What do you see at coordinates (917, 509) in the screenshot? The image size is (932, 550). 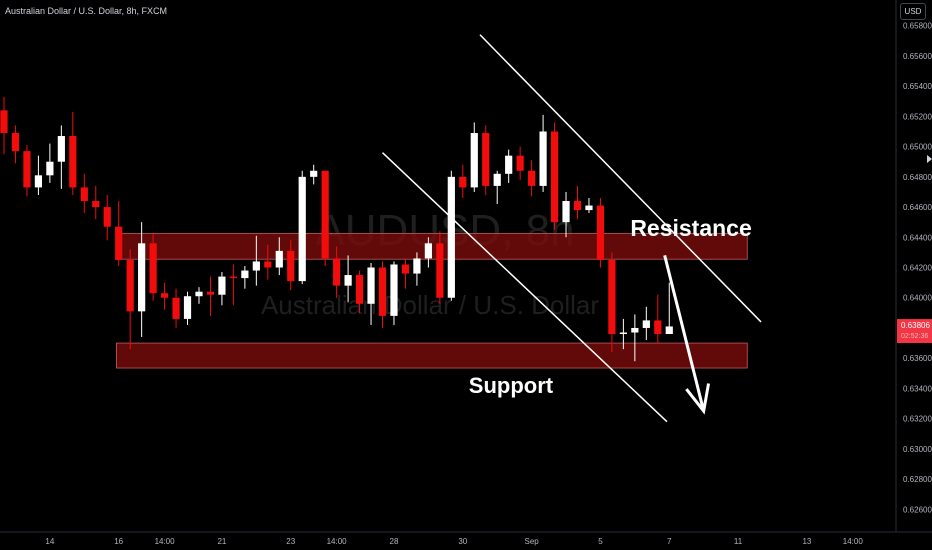 I see `y-tick-label: 0.62600` at bounding box center [917, 509].